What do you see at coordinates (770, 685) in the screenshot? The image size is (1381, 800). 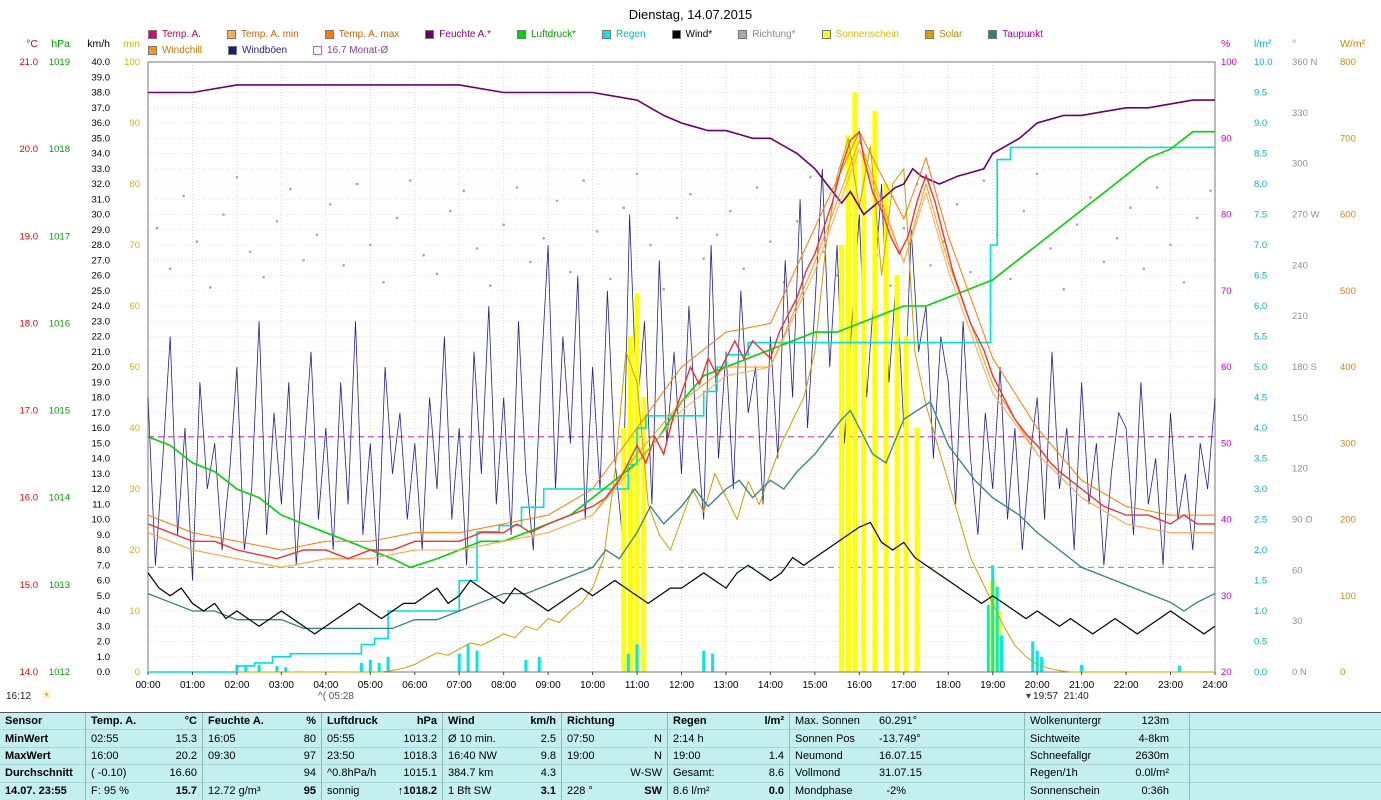 I see `x-tick-label: 14:00` at bounding box center [770, 685].